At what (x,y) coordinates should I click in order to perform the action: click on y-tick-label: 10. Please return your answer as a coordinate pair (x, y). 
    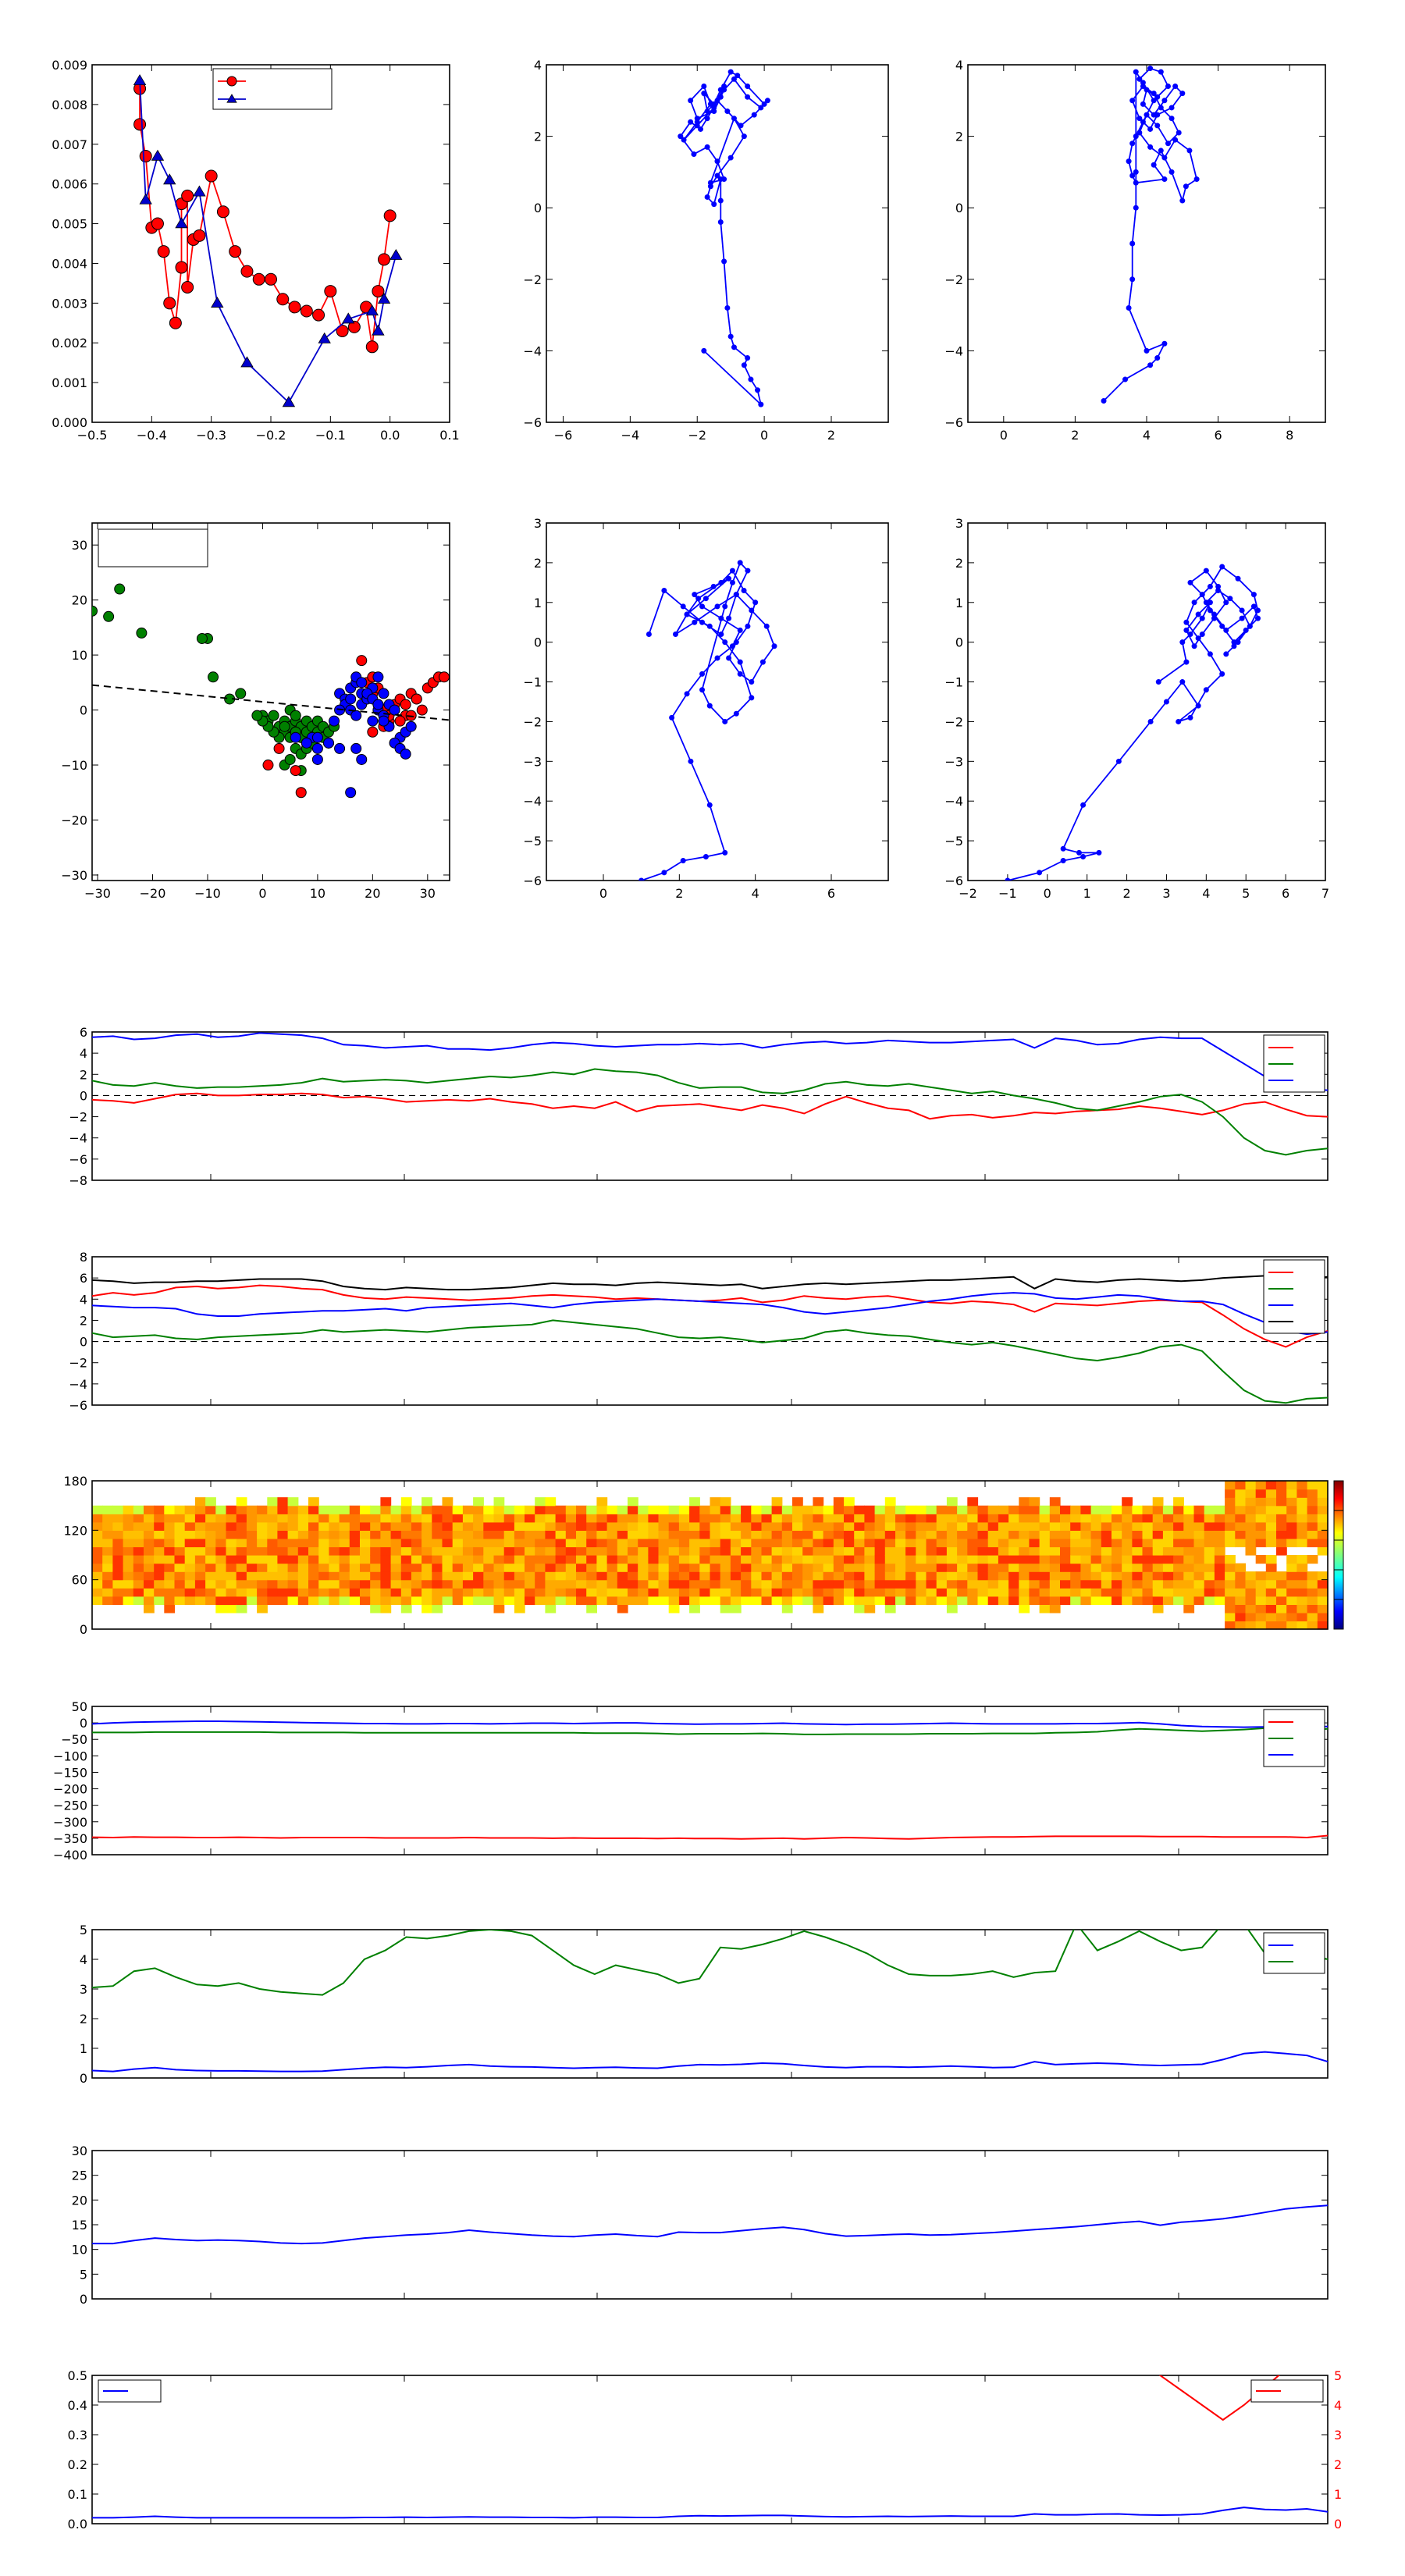
    Looking at the image, I should click on (80, 2250).